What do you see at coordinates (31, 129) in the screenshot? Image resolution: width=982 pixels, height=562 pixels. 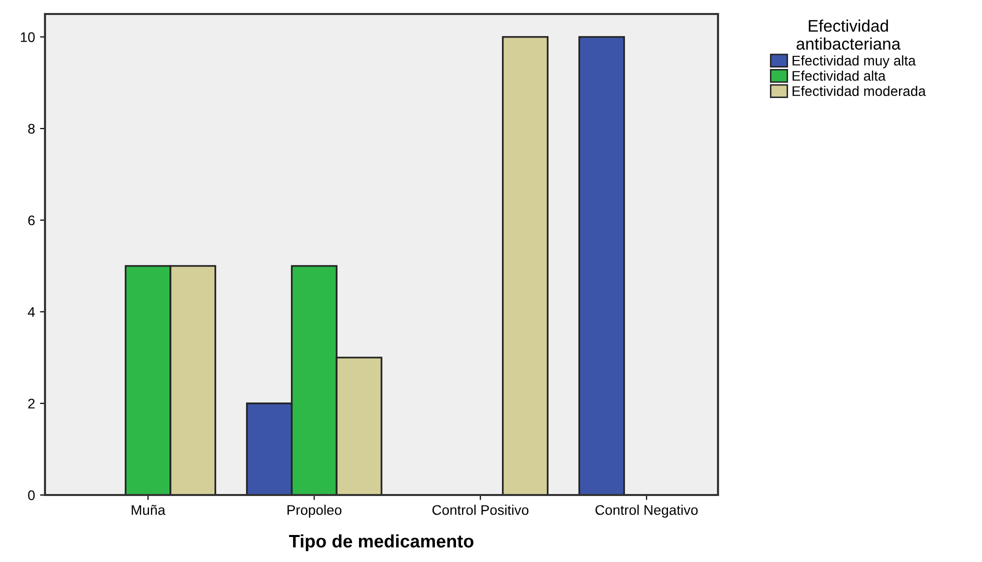 I see `y-tick-label: 8` at bounding box center [31, 129].